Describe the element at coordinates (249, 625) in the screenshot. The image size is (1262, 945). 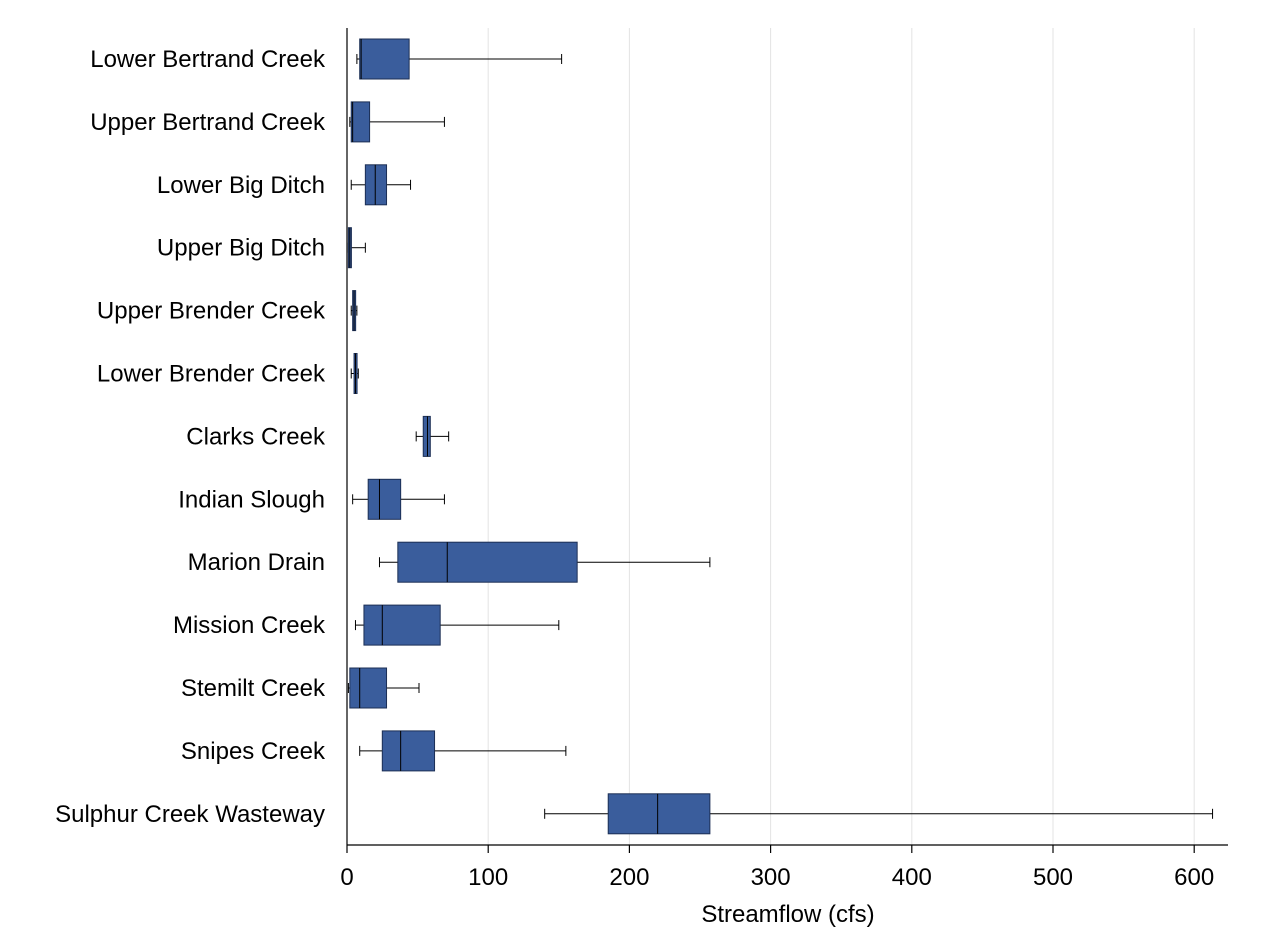
I see `category-label: Mission Creek` at that location.